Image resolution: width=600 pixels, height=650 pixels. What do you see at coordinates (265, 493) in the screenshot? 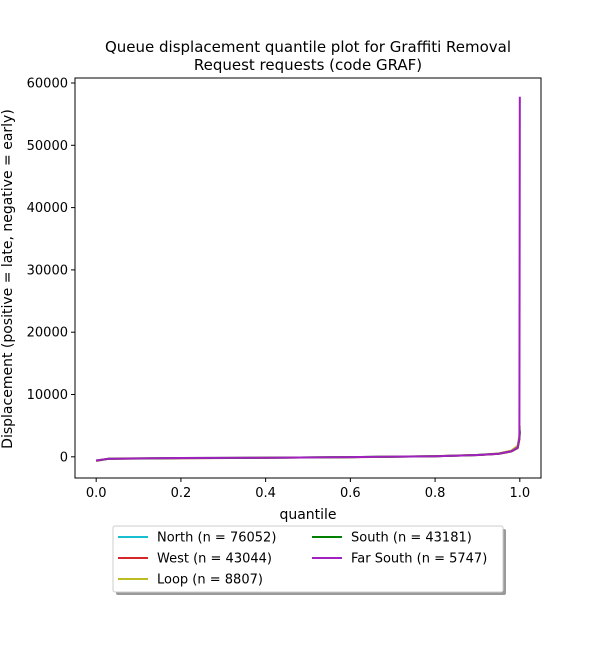
I see `x-tick-label: 0.4` at bounding box center [265, 493].